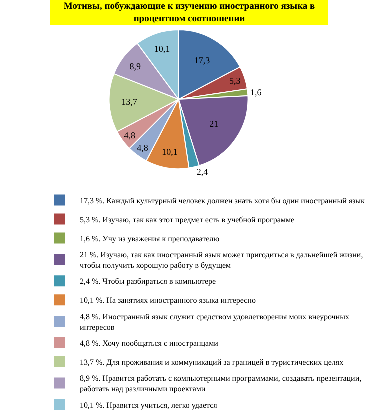  I want to click on legend-label: 4,8 %. Хочу пообщаться с иностранцами, so click(150, 343).